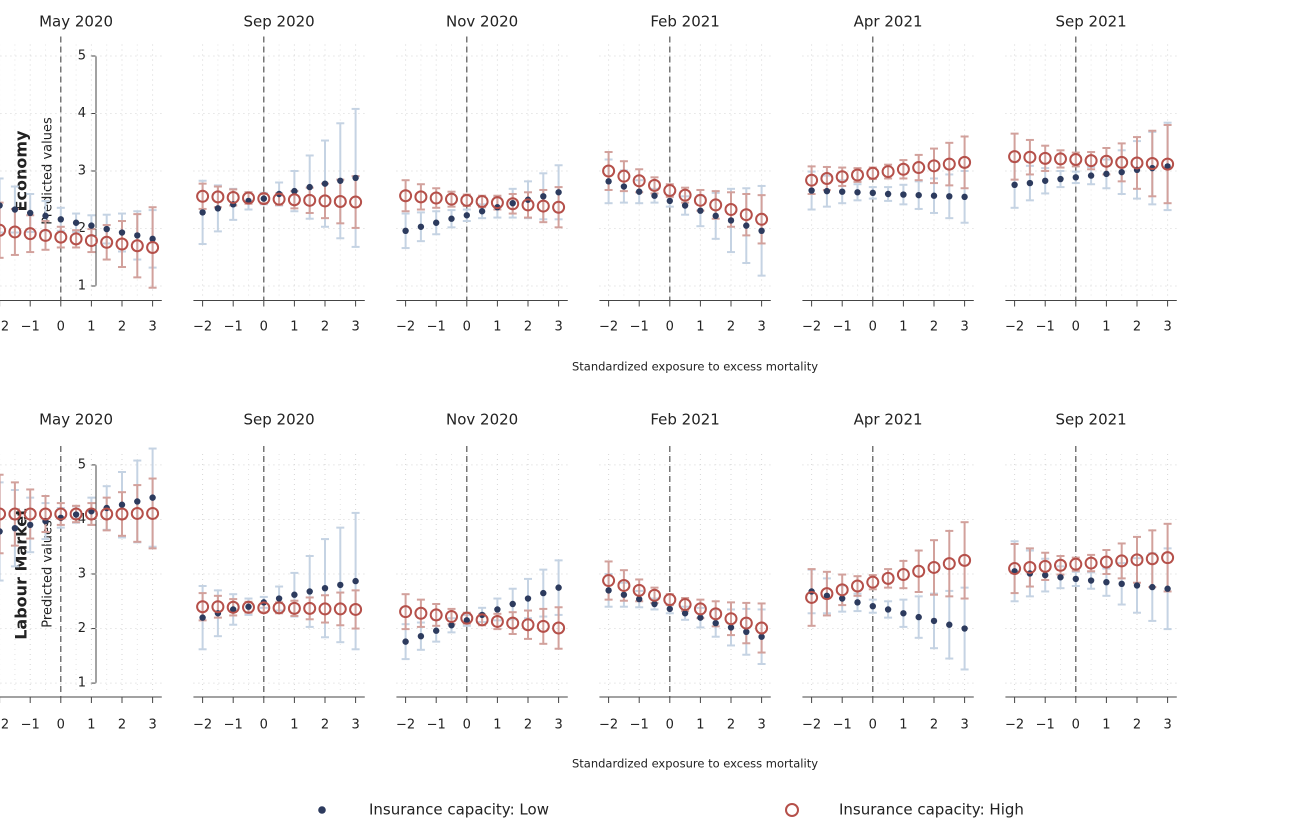  I want to click on panel-title: Sep 2020, so click(278, 22).